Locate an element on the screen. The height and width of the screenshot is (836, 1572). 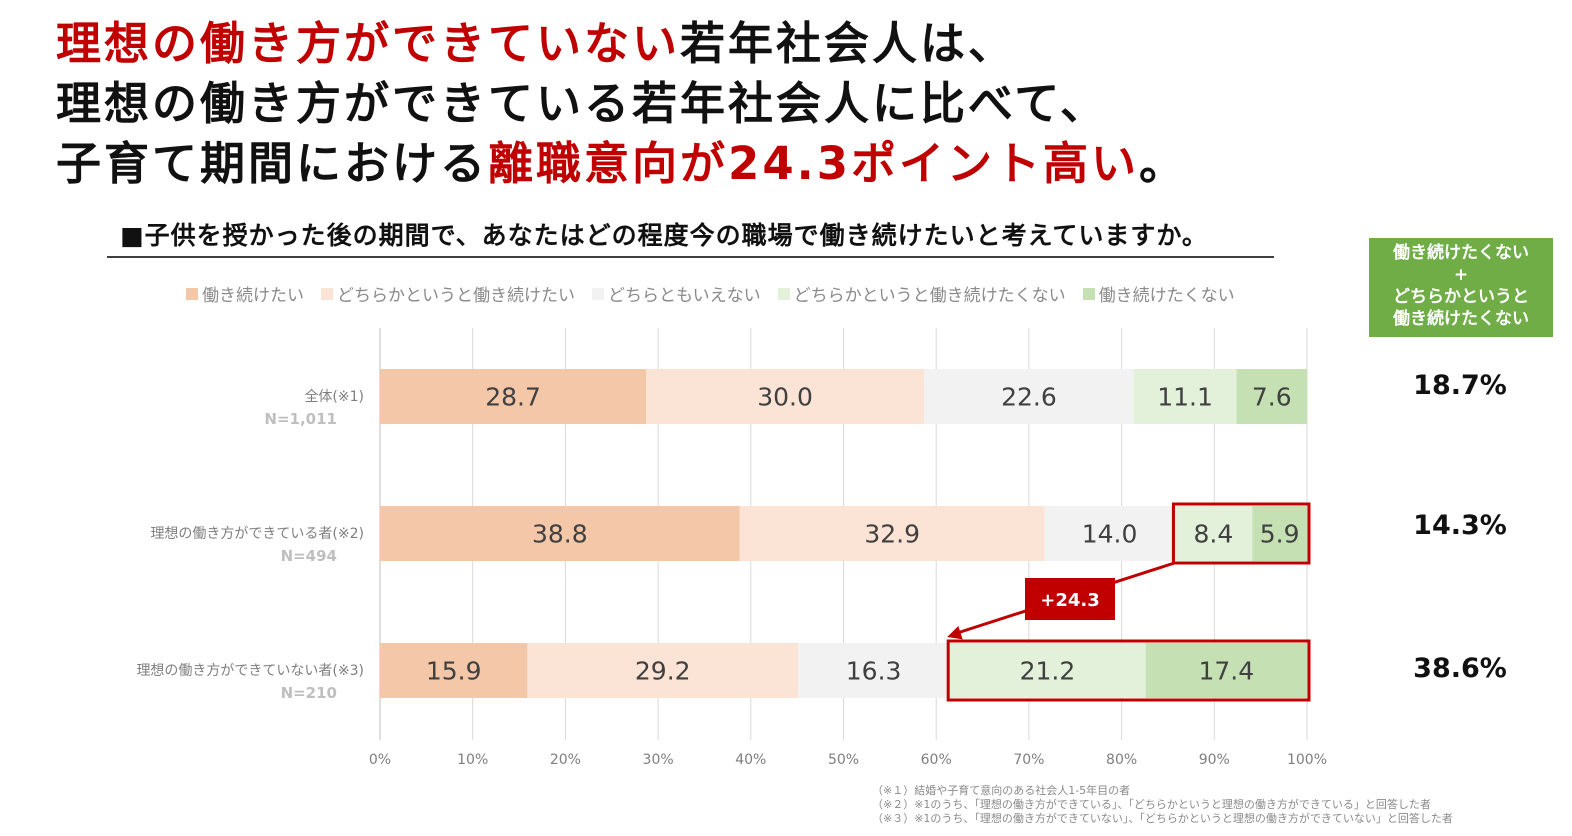
legend-item-2: どちらかというと働き続けたい is located at coordinates (448, 293).